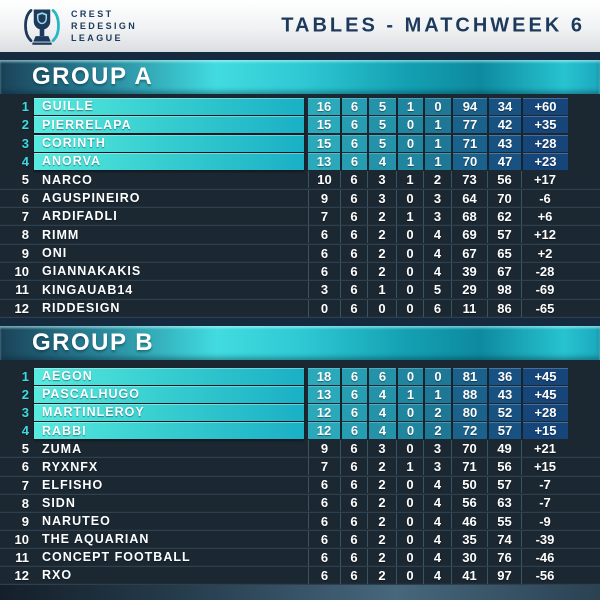 This screenshot has height=600, width=600. I want to click on stat-won: 4, so click(381, 430).